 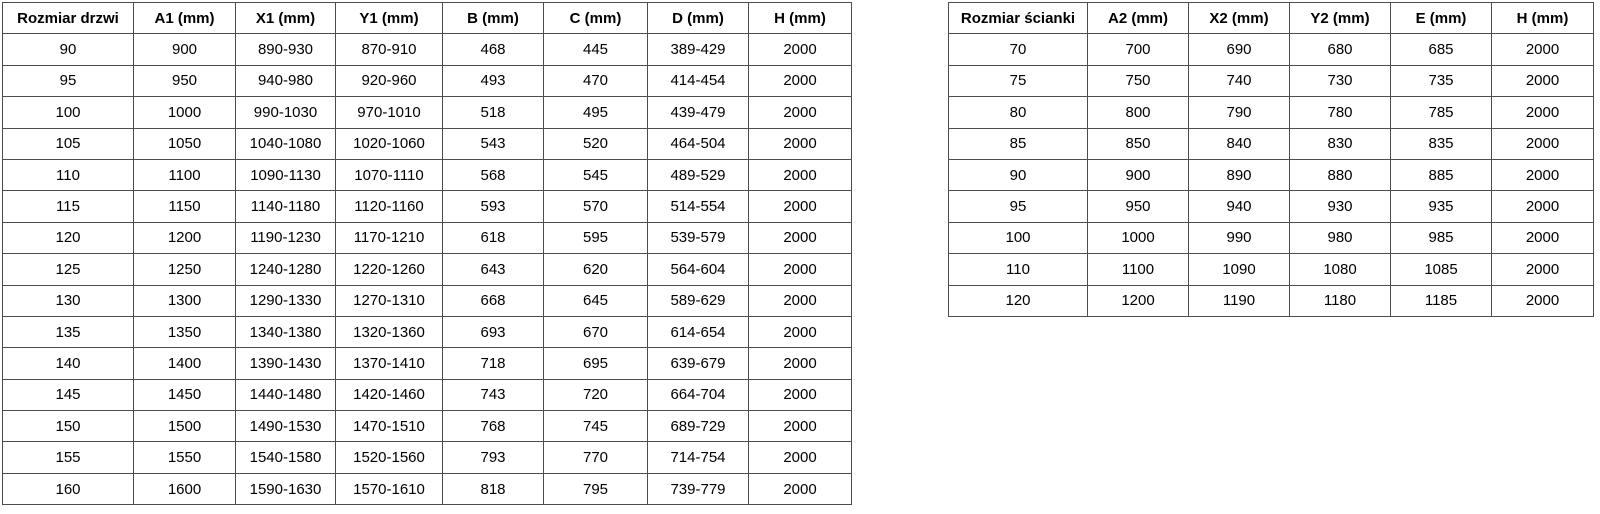 I want to click on table-cell: 1420-1460, so click(x=389, y=395).